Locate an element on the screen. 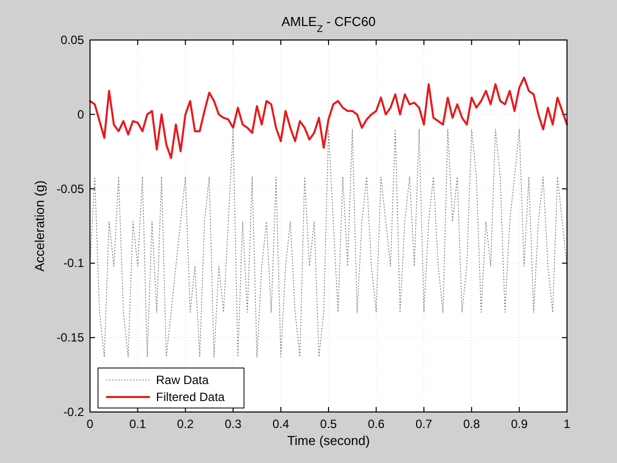  x-tick-label: 0.1 is located at coordinates (137, 424).